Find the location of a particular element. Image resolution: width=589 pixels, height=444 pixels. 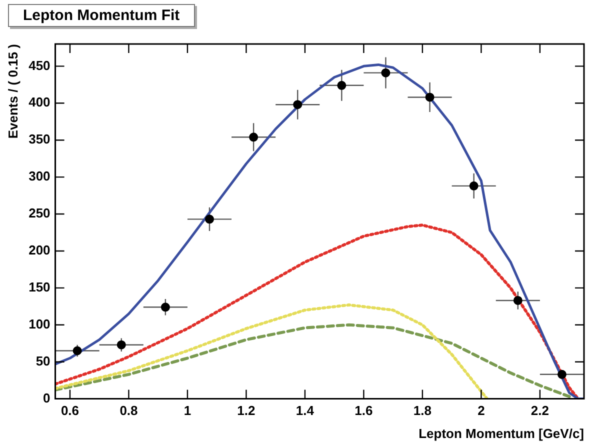

y-tick-label: 400 is located at coordinates (39, 102).